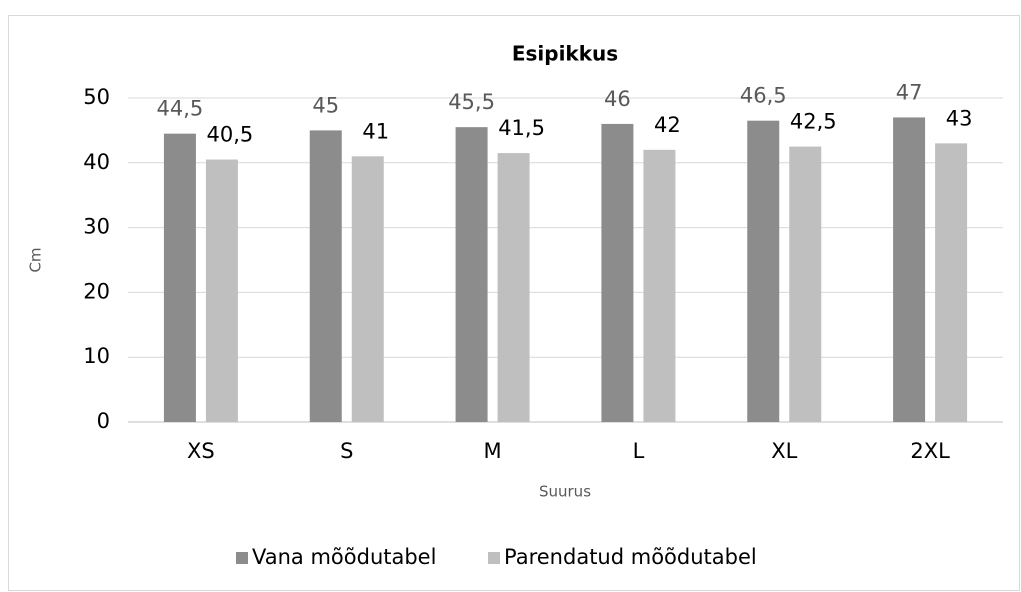  What do you see at coordinates (639, 451) in the screenshot?
I see `x-tick-label: L` at bounding box center [639, 451].